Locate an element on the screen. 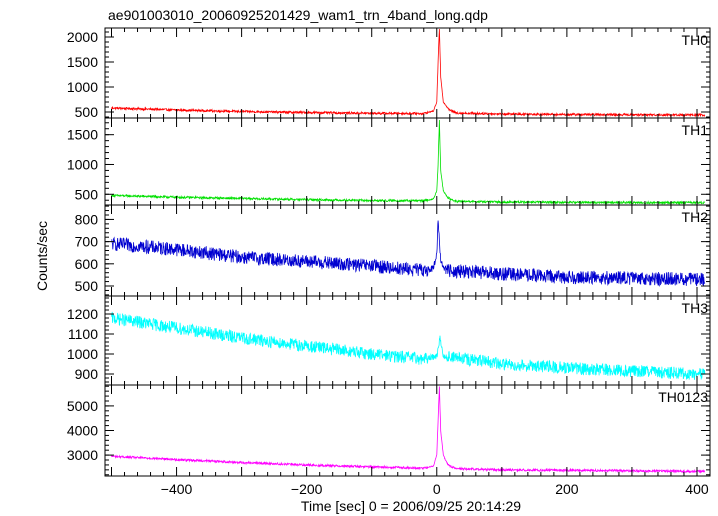  panel-frame is located at coordinates (407, 161).